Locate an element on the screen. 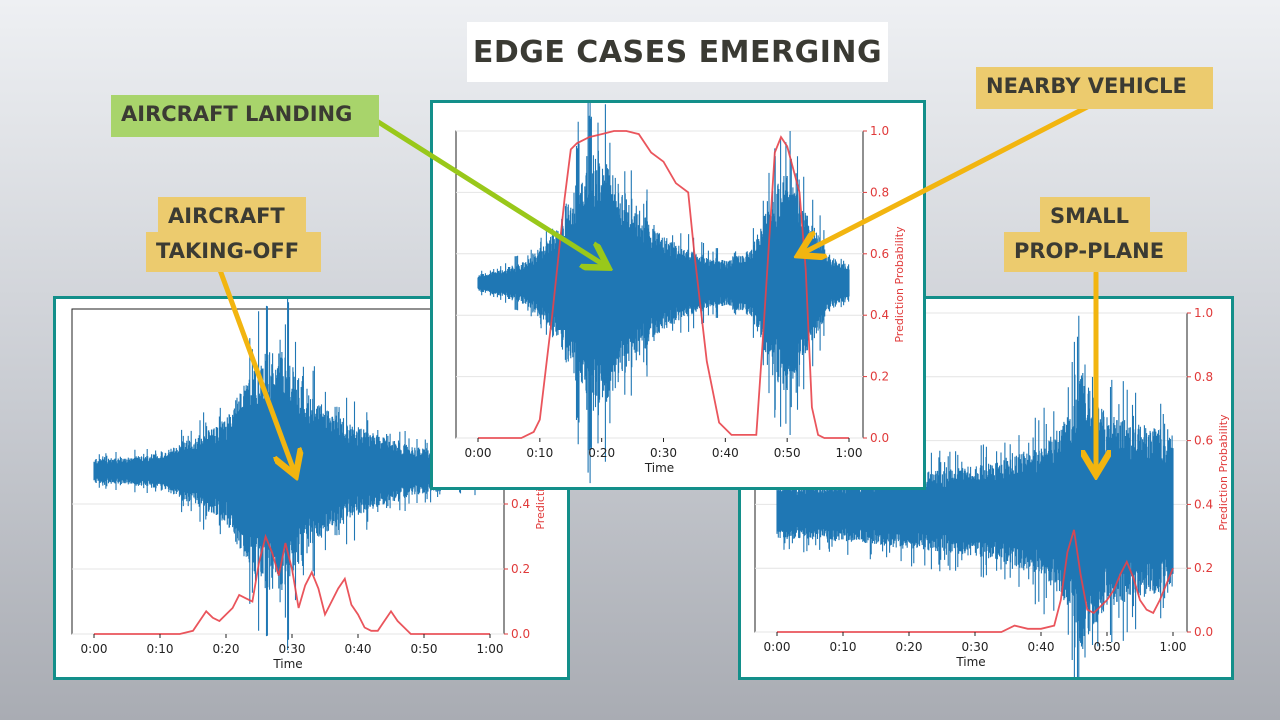 This screenshot has width=1280, height=720. page-title: EDGE CASES EMERGING is located at coordinates (677, 52).